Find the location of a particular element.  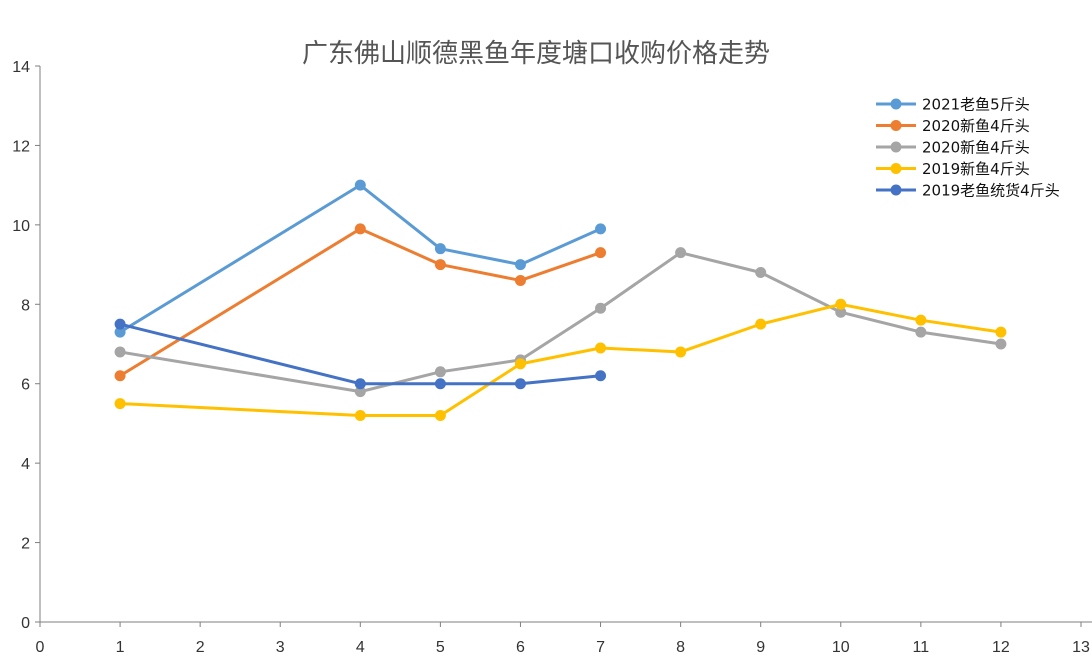

y-tick-label: 12 is located at coordinates (21, 146).